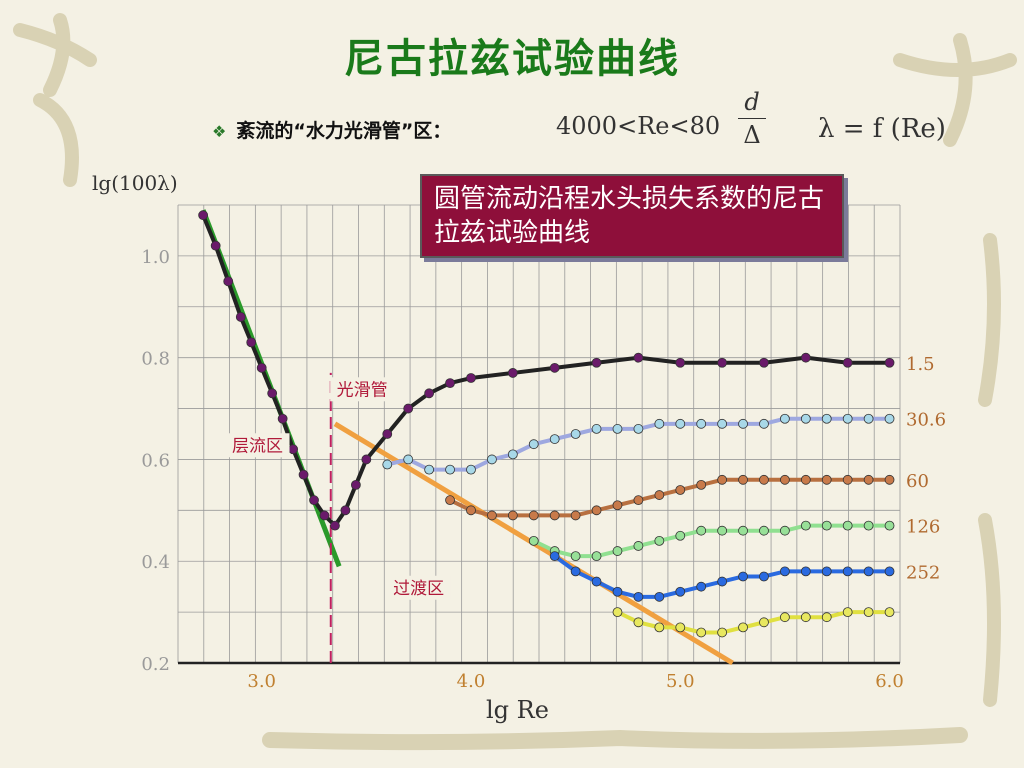 This screenshot has width=1024, height=768. I want to click on bullet-line: ❖ 紊流的“水力光滑管”区：, so click(331, 129).